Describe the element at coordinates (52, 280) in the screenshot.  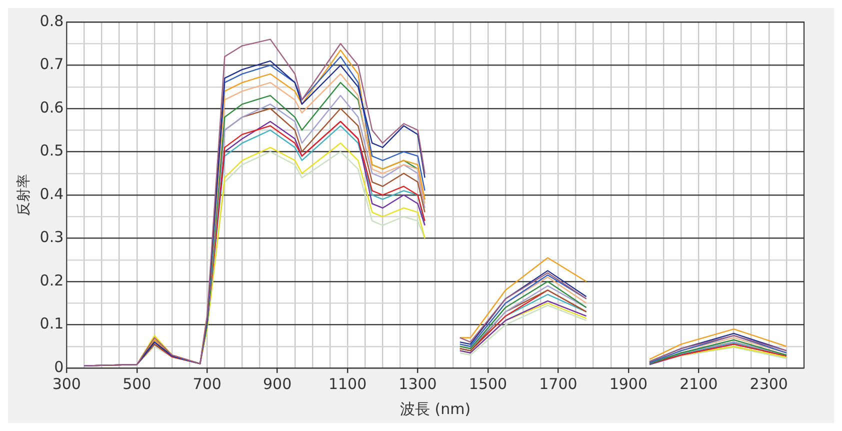
I see `y-tick-label: 0.2` at that location.